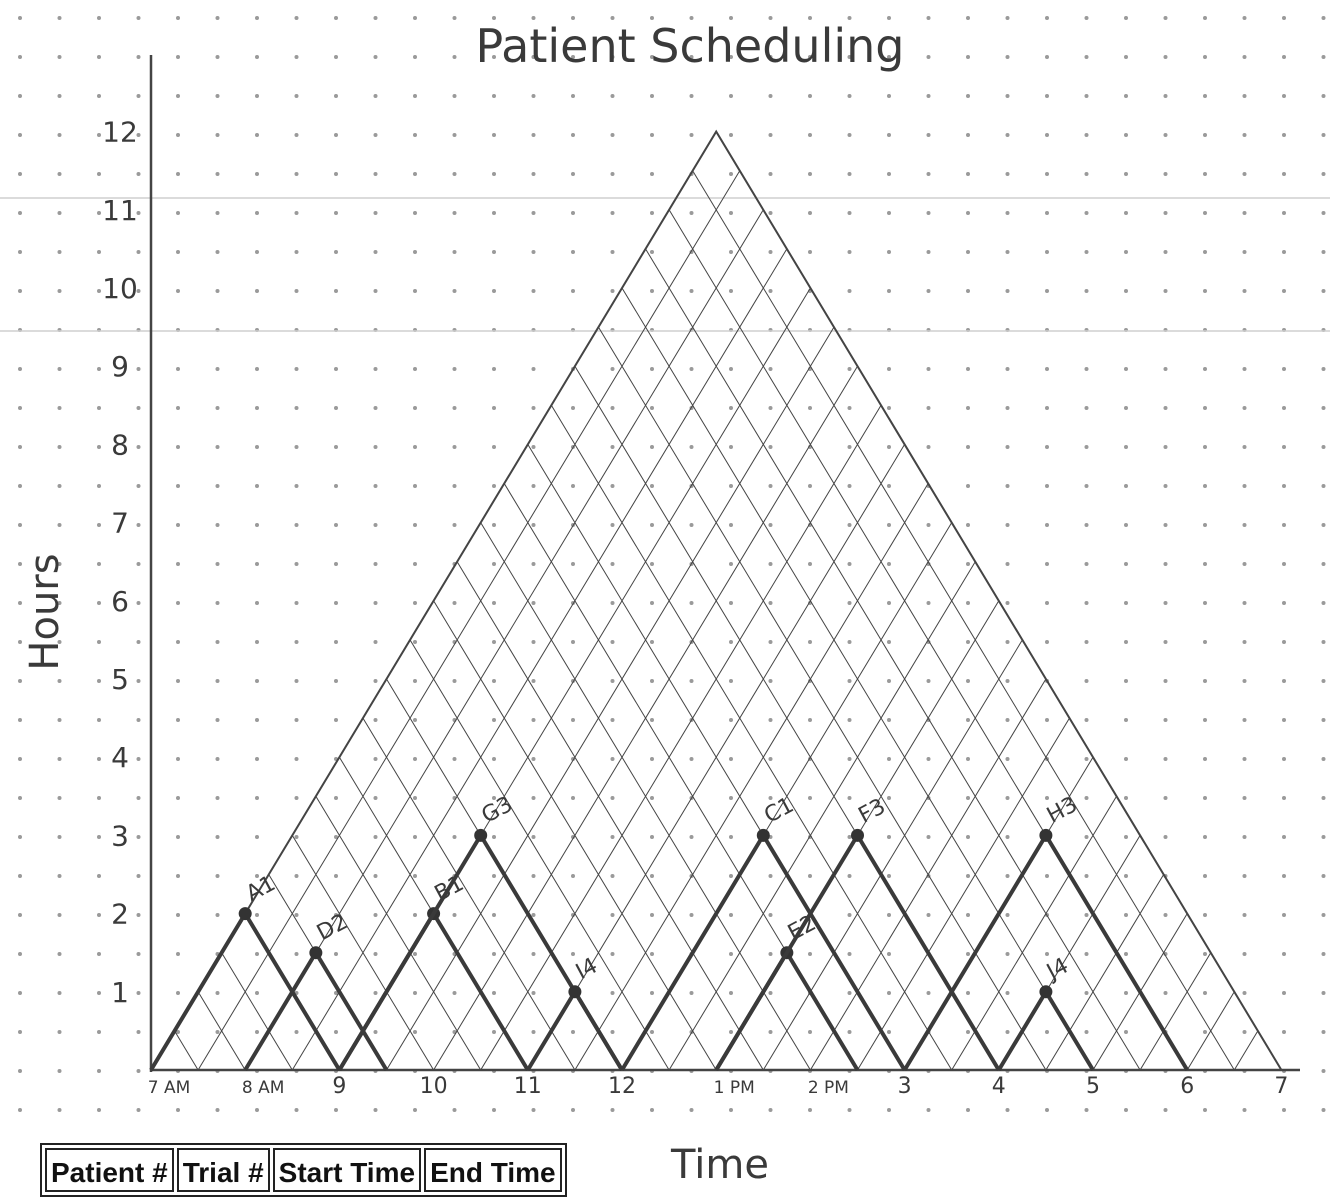  Describe the element at coordinates (1046, 835) in the screenshot. I see `peak-point` at that location.